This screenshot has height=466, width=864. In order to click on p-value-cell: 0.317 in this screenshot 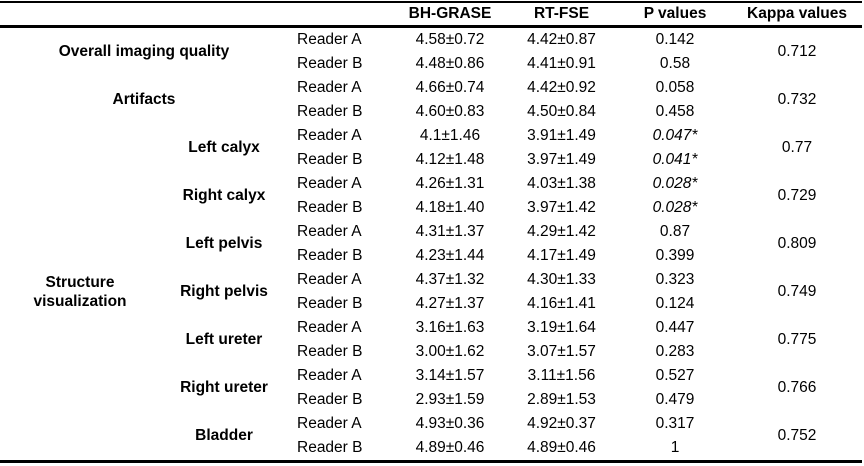, I will do `click(675, 424)`.